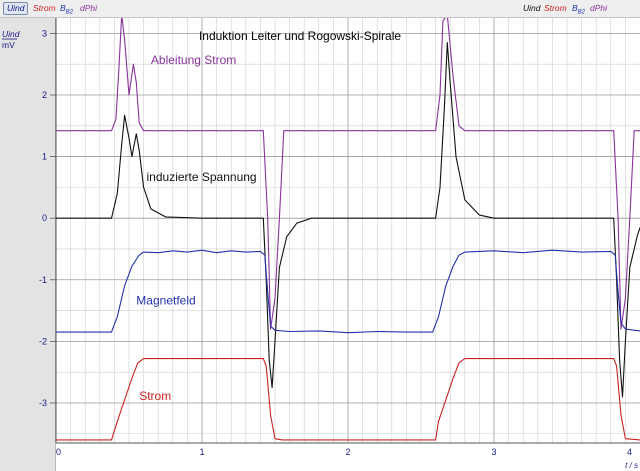 The image size is (640, 471). I want to click on series-label-strom-right: Strom, so click(555, 8).